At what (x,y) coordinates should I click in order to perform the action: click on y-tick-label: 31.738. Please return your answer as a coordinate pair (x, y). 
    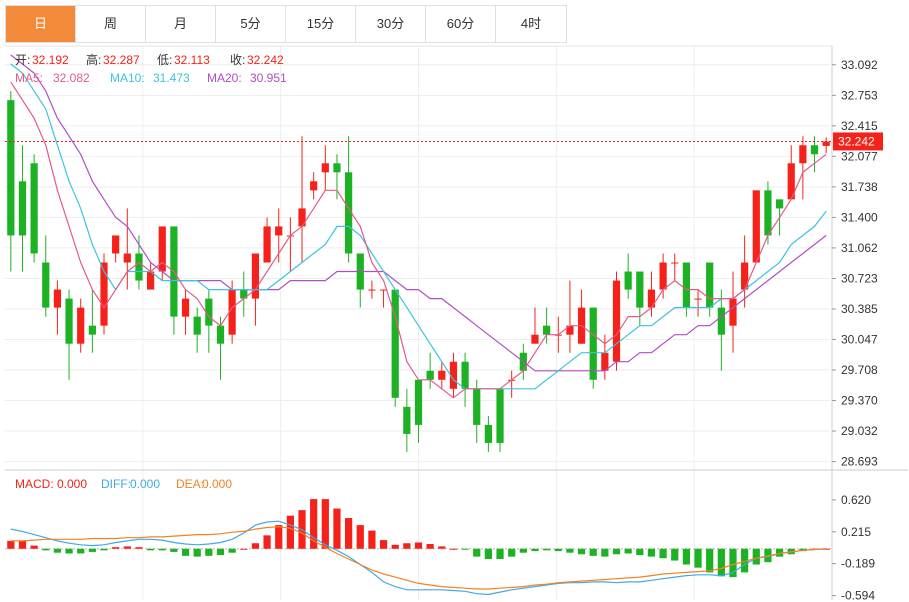
    Looking at the image, I should click on (859, 187).